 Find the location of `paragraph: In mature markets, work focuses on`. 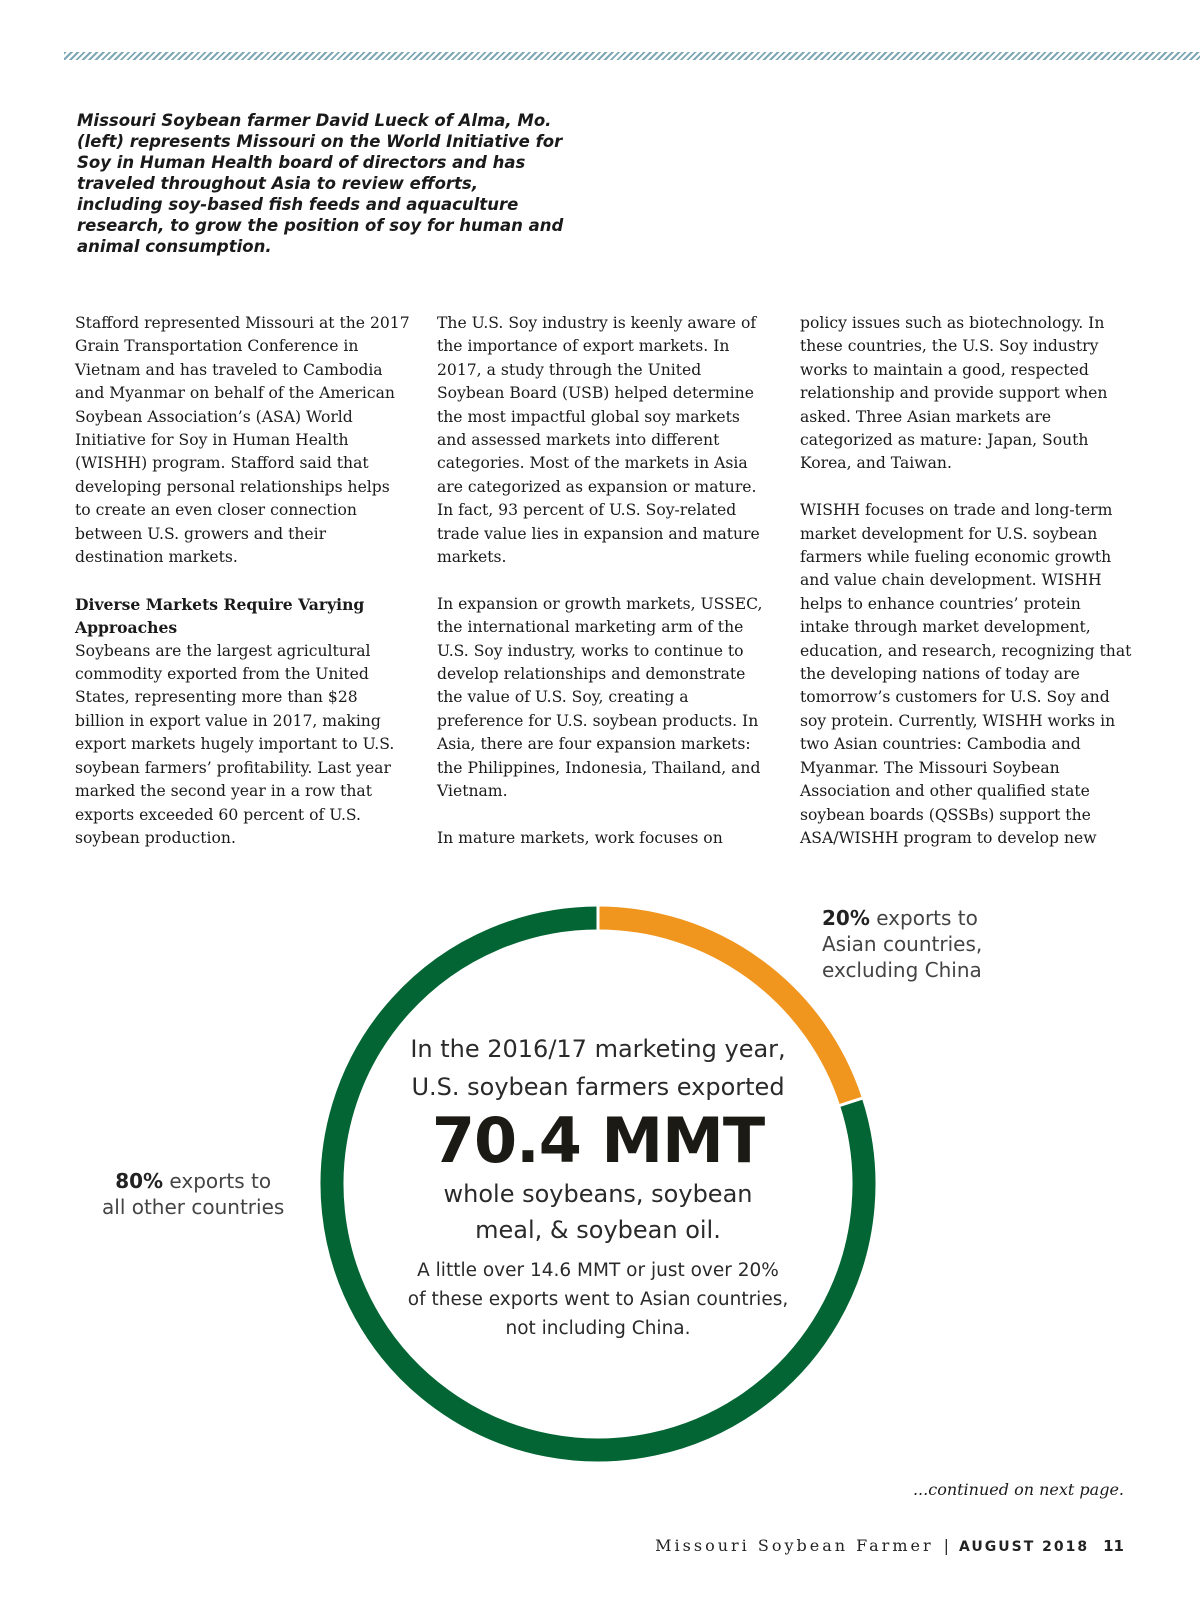

paragraph: In mature markets, work focuses on is located at coordinates (580, 837).